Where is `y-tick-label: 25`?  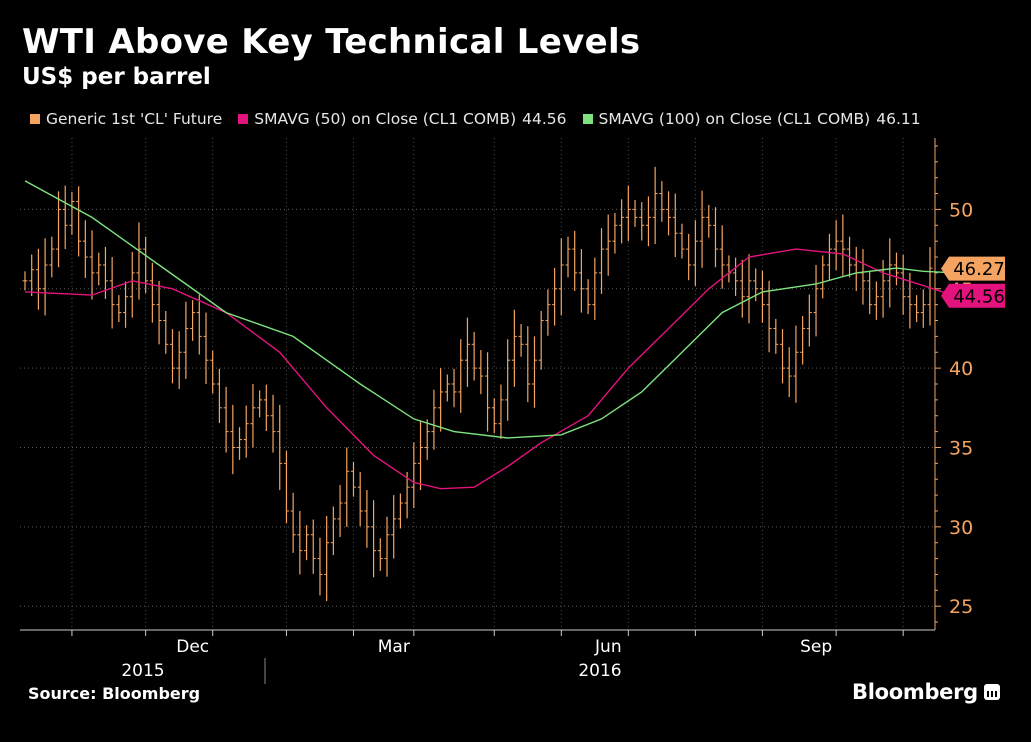 y-tick-label: 25 is located at coordinates (961, 607).